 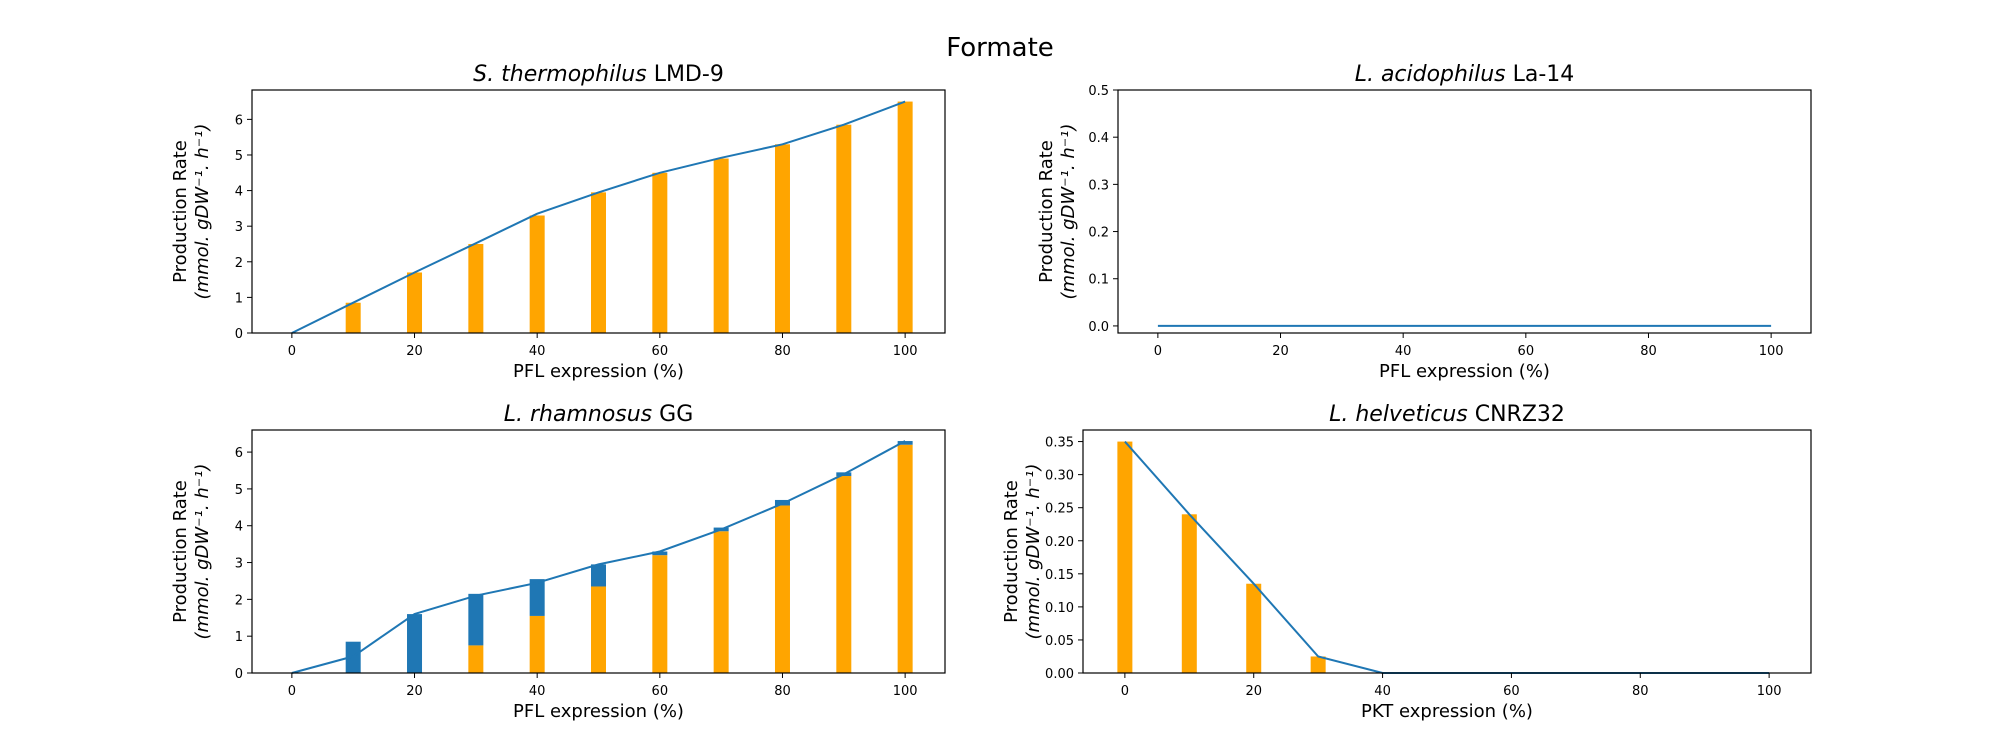 I want to click on y-tick-label: 0.35, so click(x=1059, y=443).